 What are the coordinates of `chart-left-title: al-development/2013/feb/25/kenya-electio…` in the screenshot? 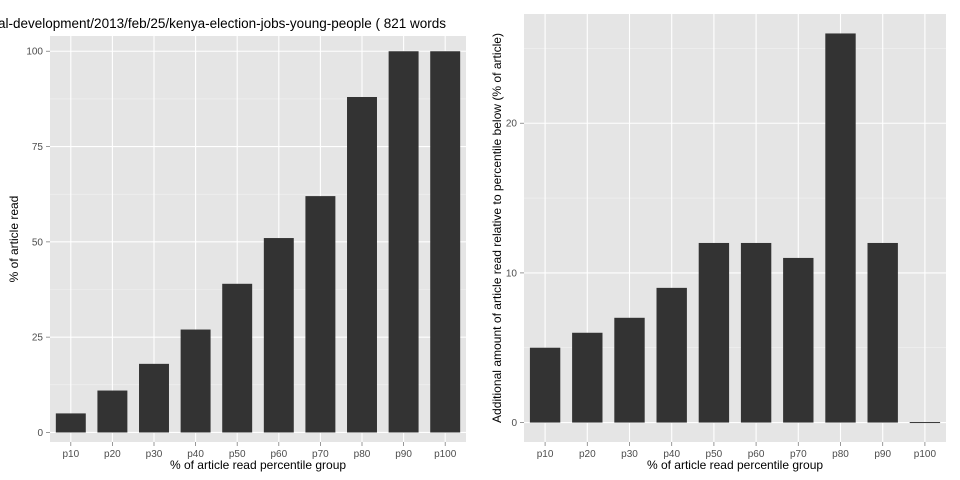 It's located at (223, 23).